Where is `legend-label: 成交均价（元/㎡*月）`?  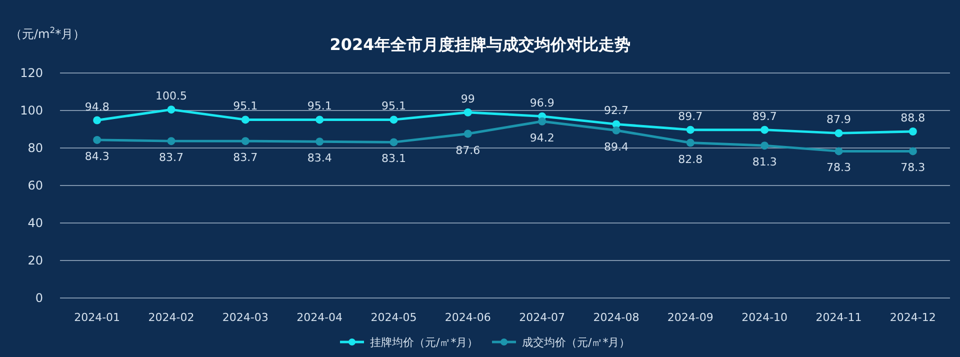
legend-label: 成交均价（元/㎡*月） is located at coordinates (576, 342).